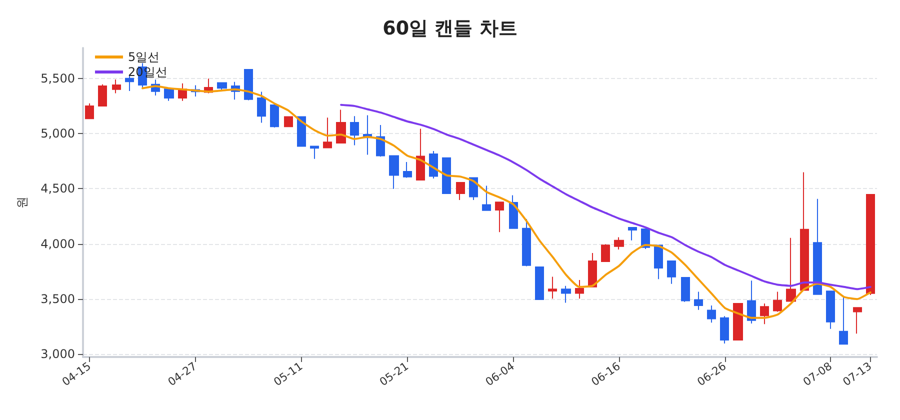  I want to click on y-tick-label: 4,500, so click(57, 189).